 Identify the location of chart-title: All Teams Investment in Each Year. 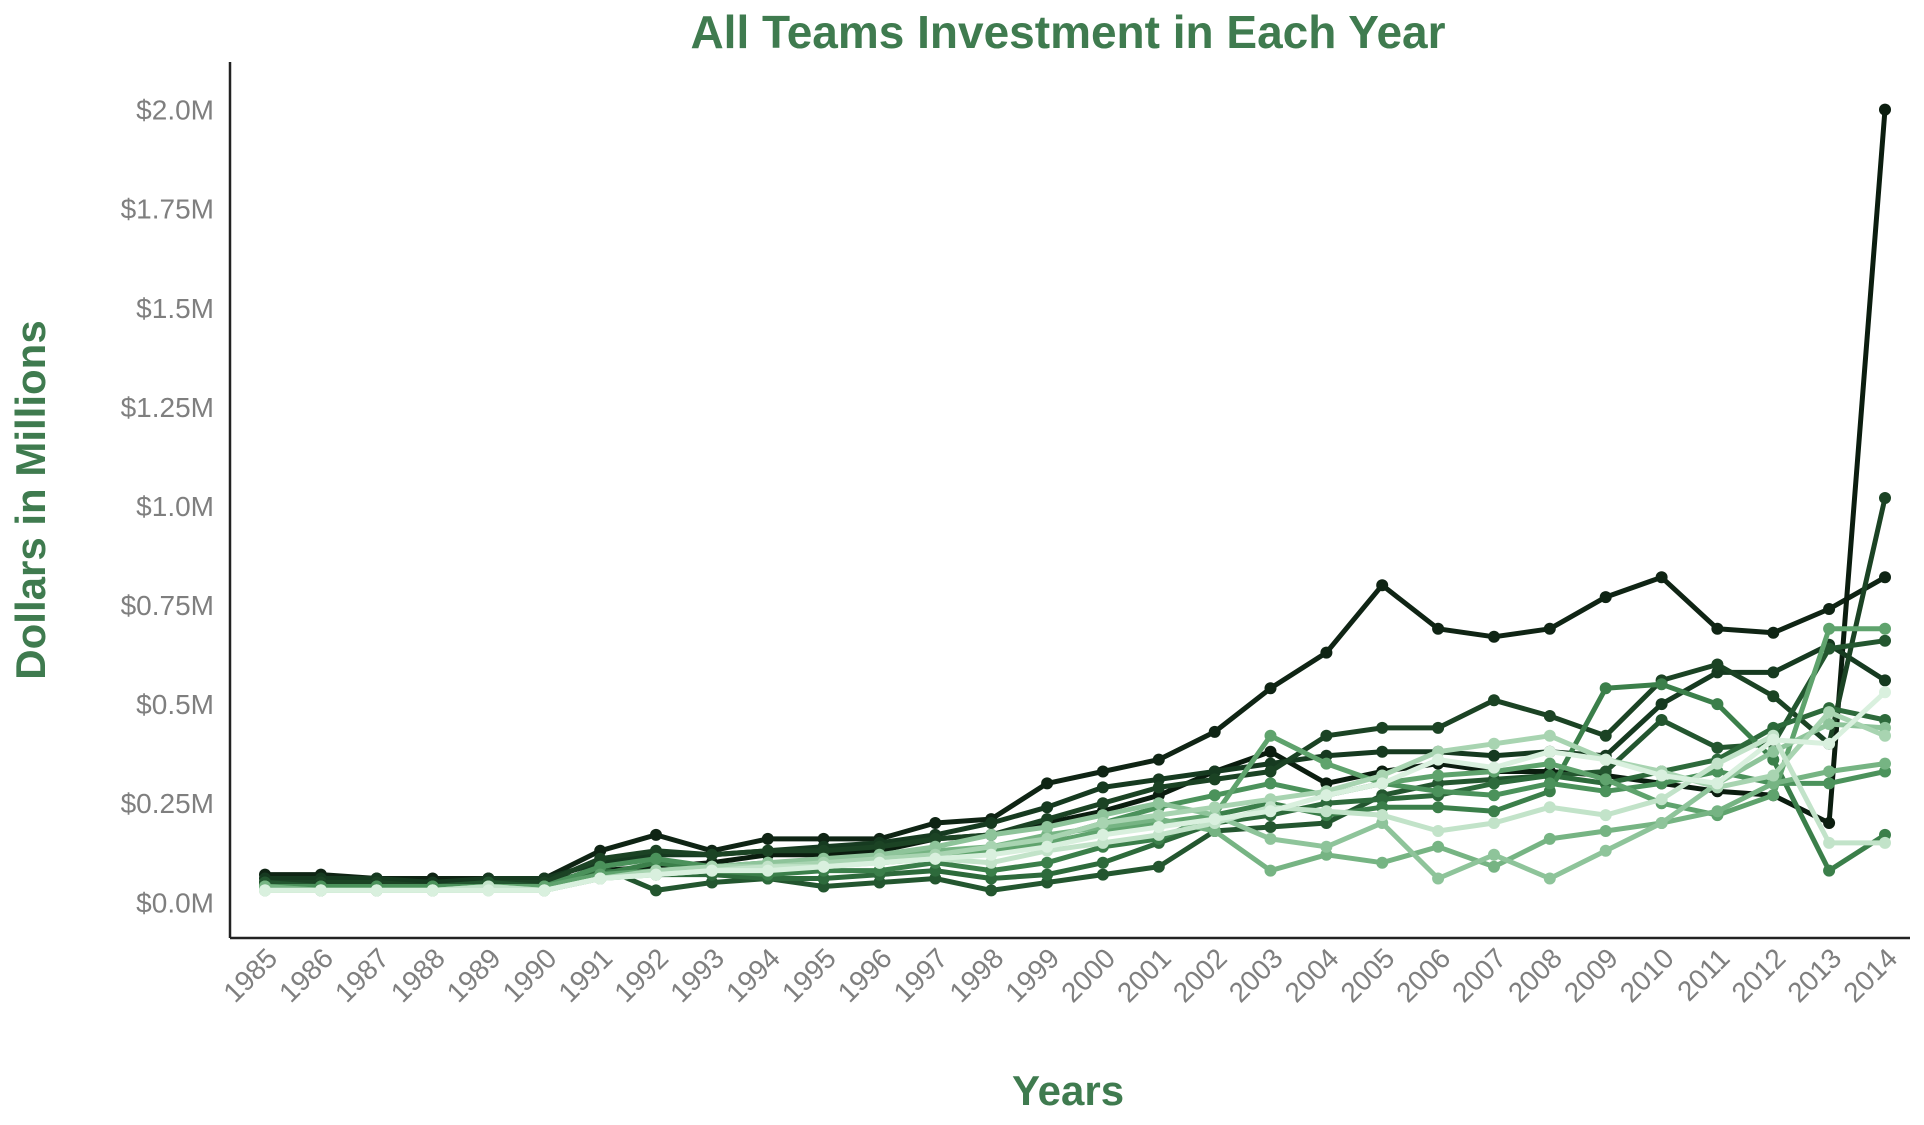
(1067, 32).